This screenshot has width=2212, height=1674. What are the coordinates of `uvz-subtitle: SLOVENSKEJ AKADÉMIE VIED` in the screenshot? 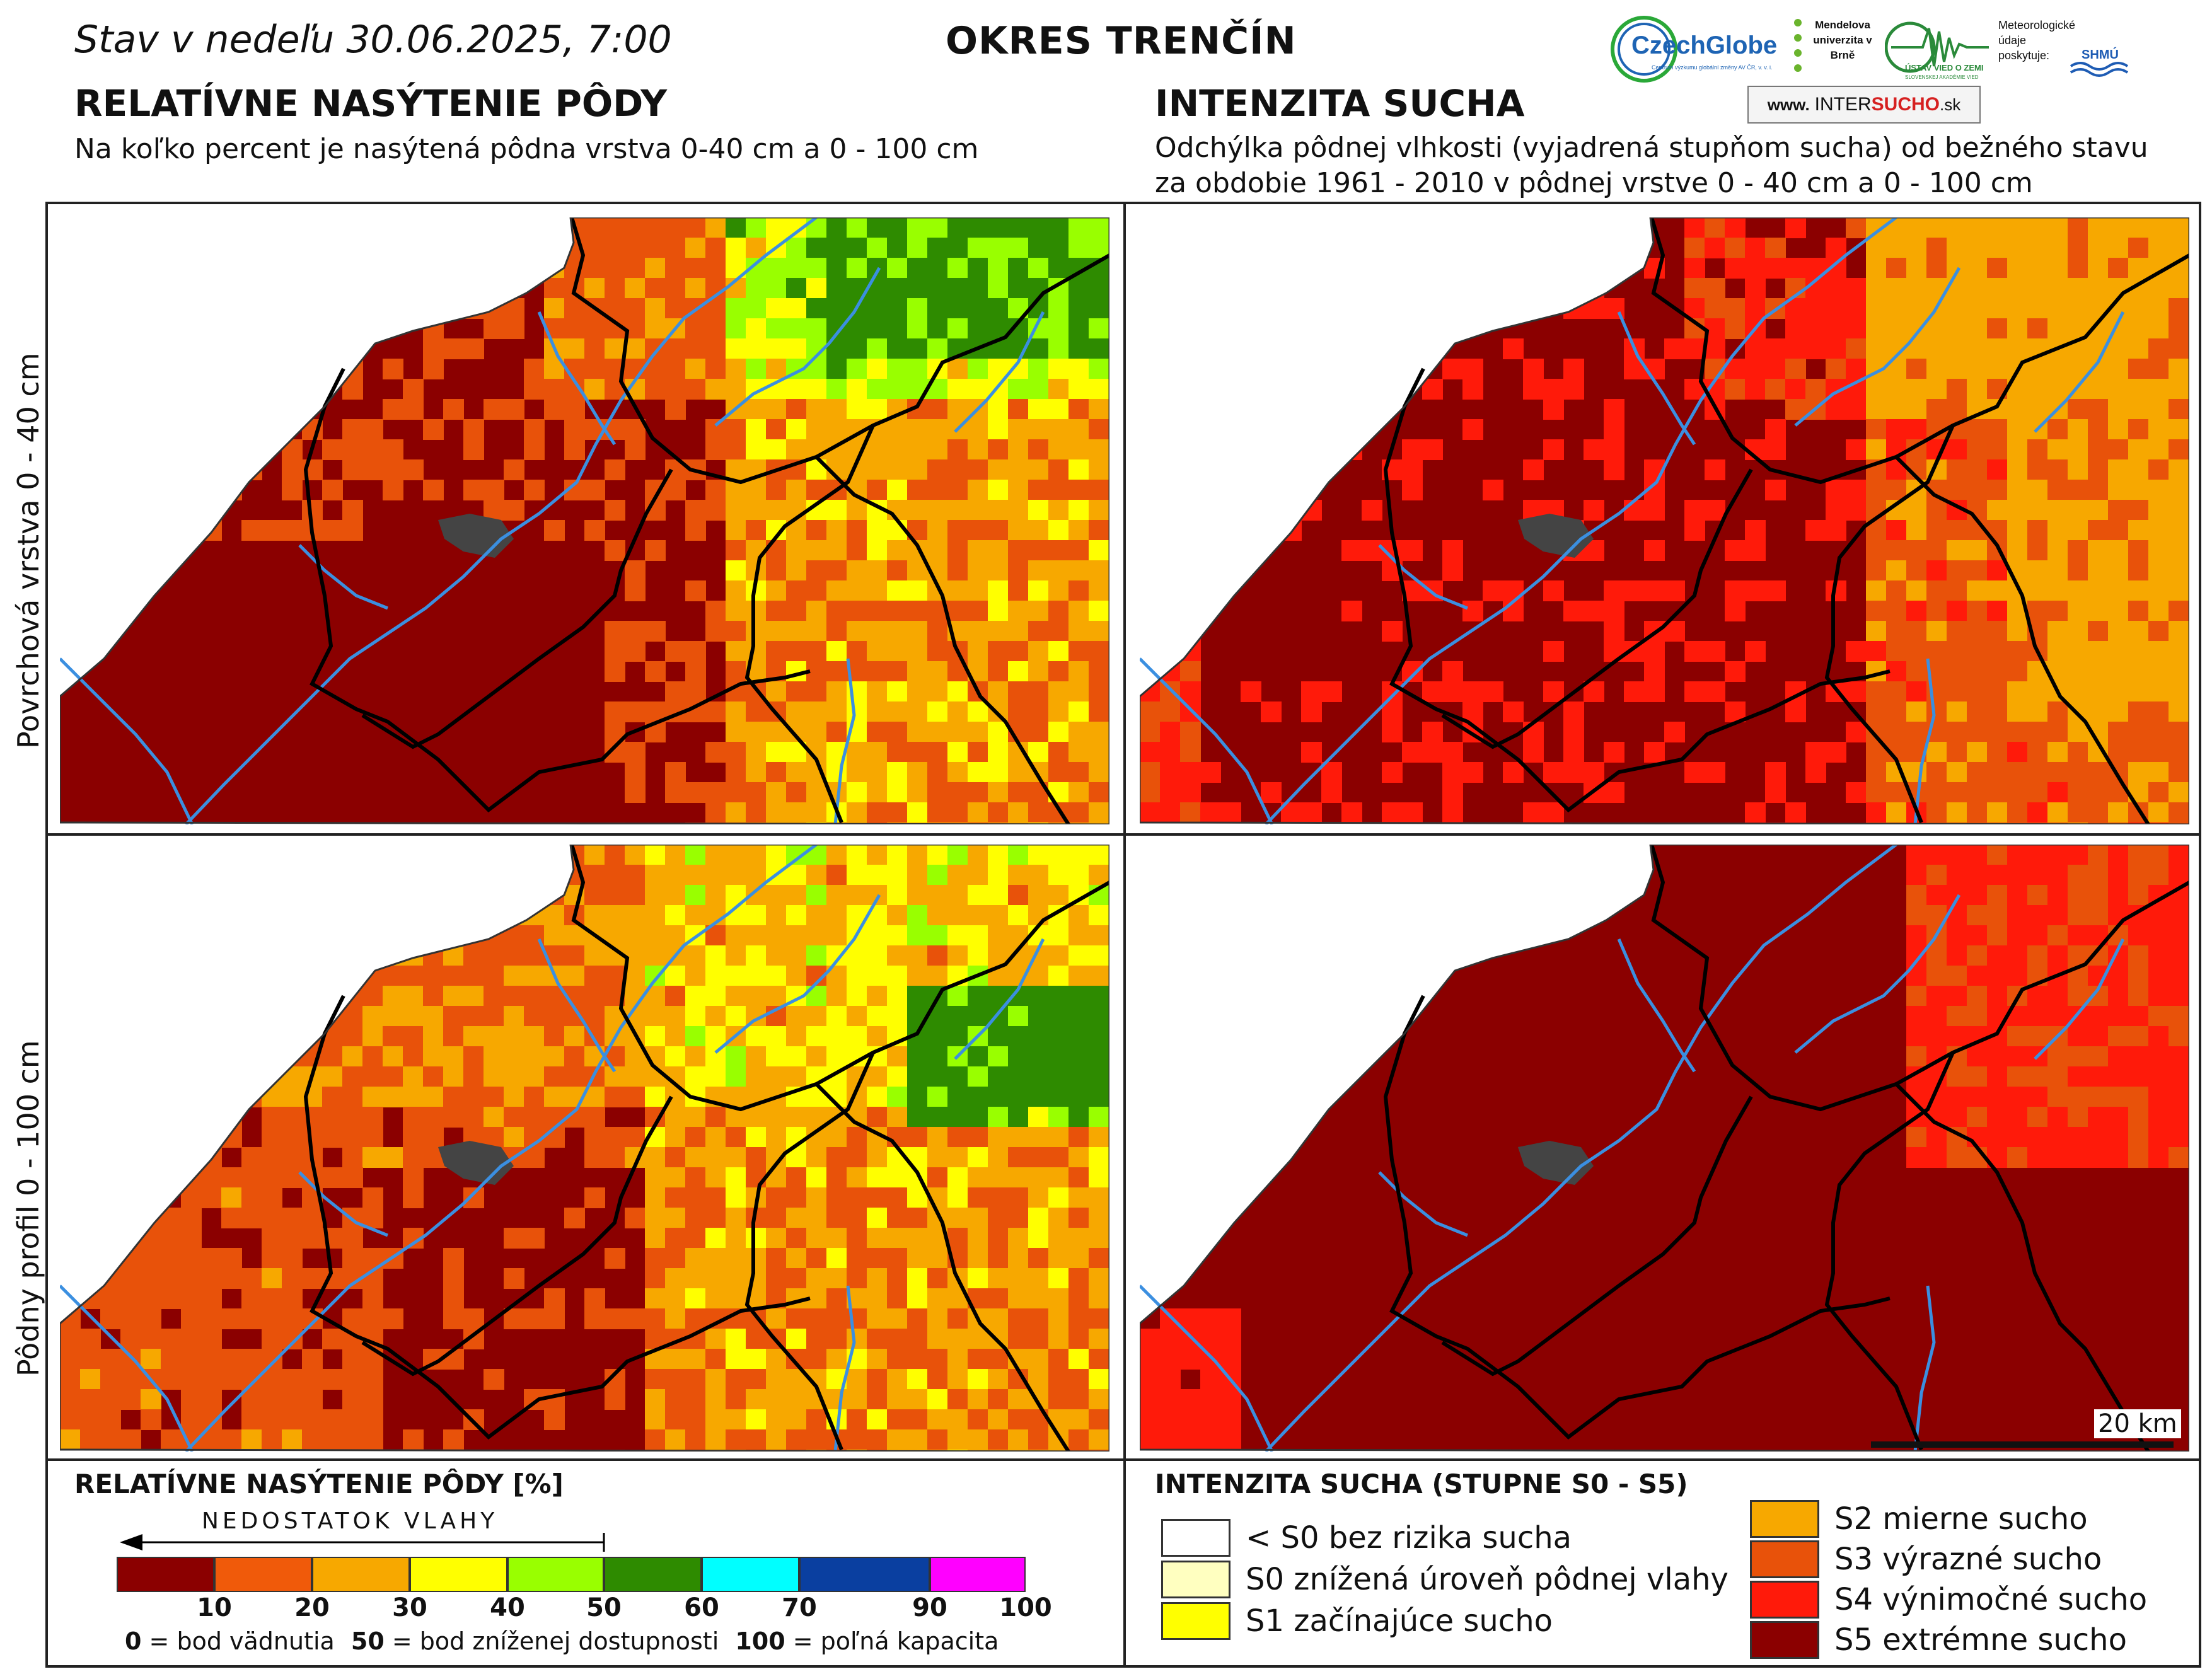 It's located at (1942, 77).